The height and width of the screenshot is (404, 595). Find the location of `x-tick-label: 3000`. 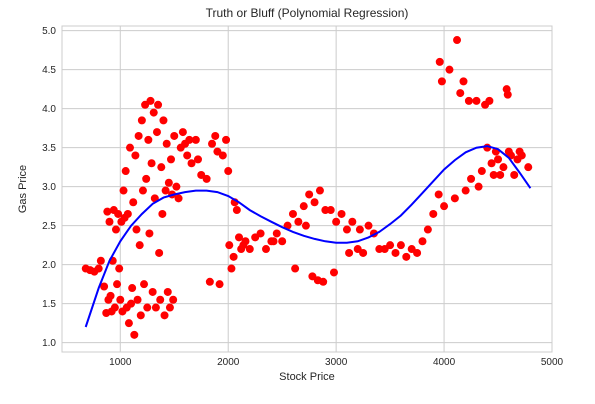

x-tick-label: 3000 is located at coordinates (336, 362).